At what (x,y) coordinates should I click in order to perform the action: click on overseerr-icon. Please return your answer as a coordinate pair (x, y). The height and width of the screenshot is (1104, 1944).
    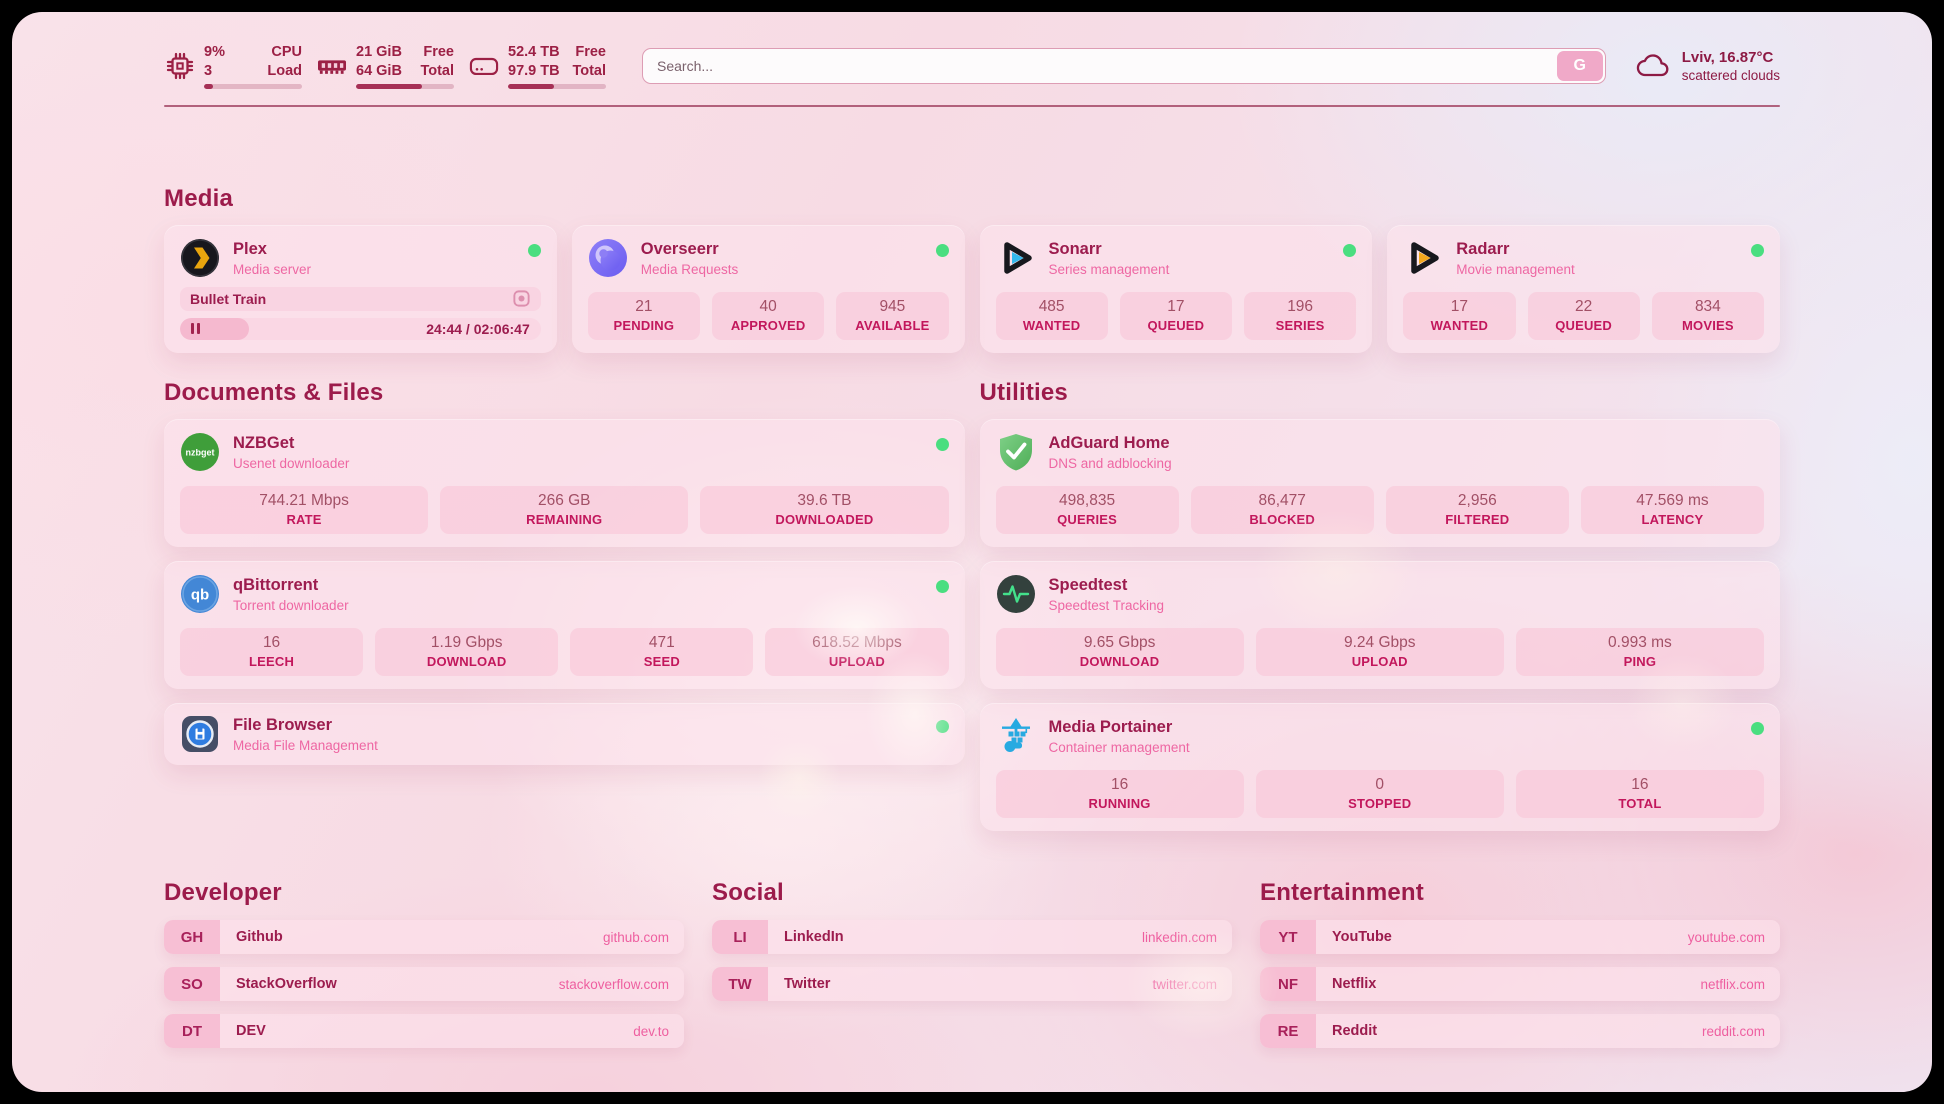
    Looking at the image, I should click on (608, 258).